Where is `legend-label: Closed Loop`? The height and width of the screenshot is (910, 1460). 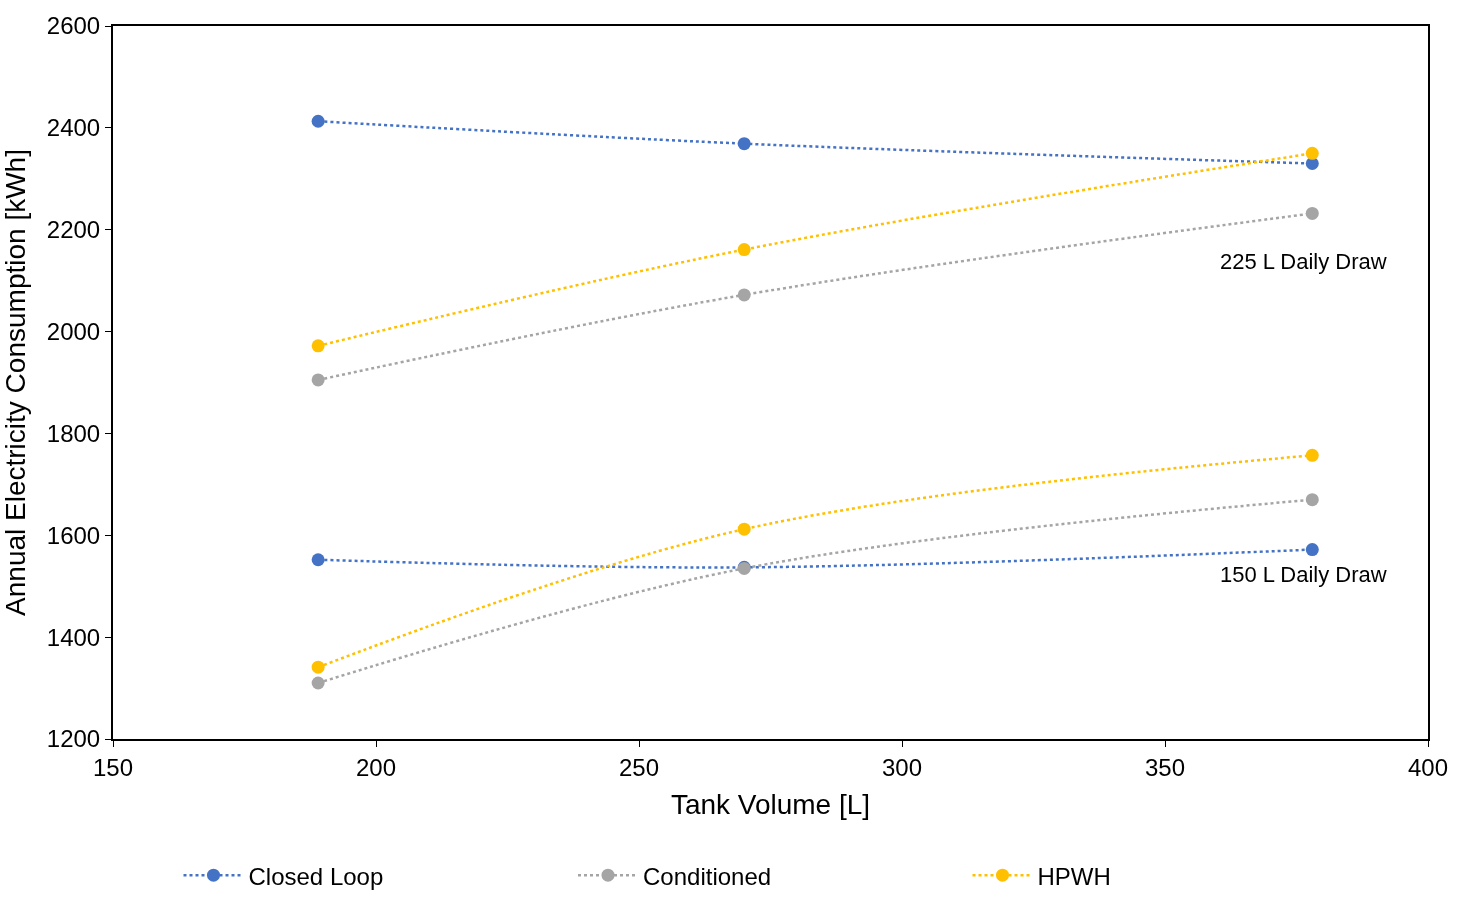
legend-label: Closed Loop is located at coordinates (316, 876).